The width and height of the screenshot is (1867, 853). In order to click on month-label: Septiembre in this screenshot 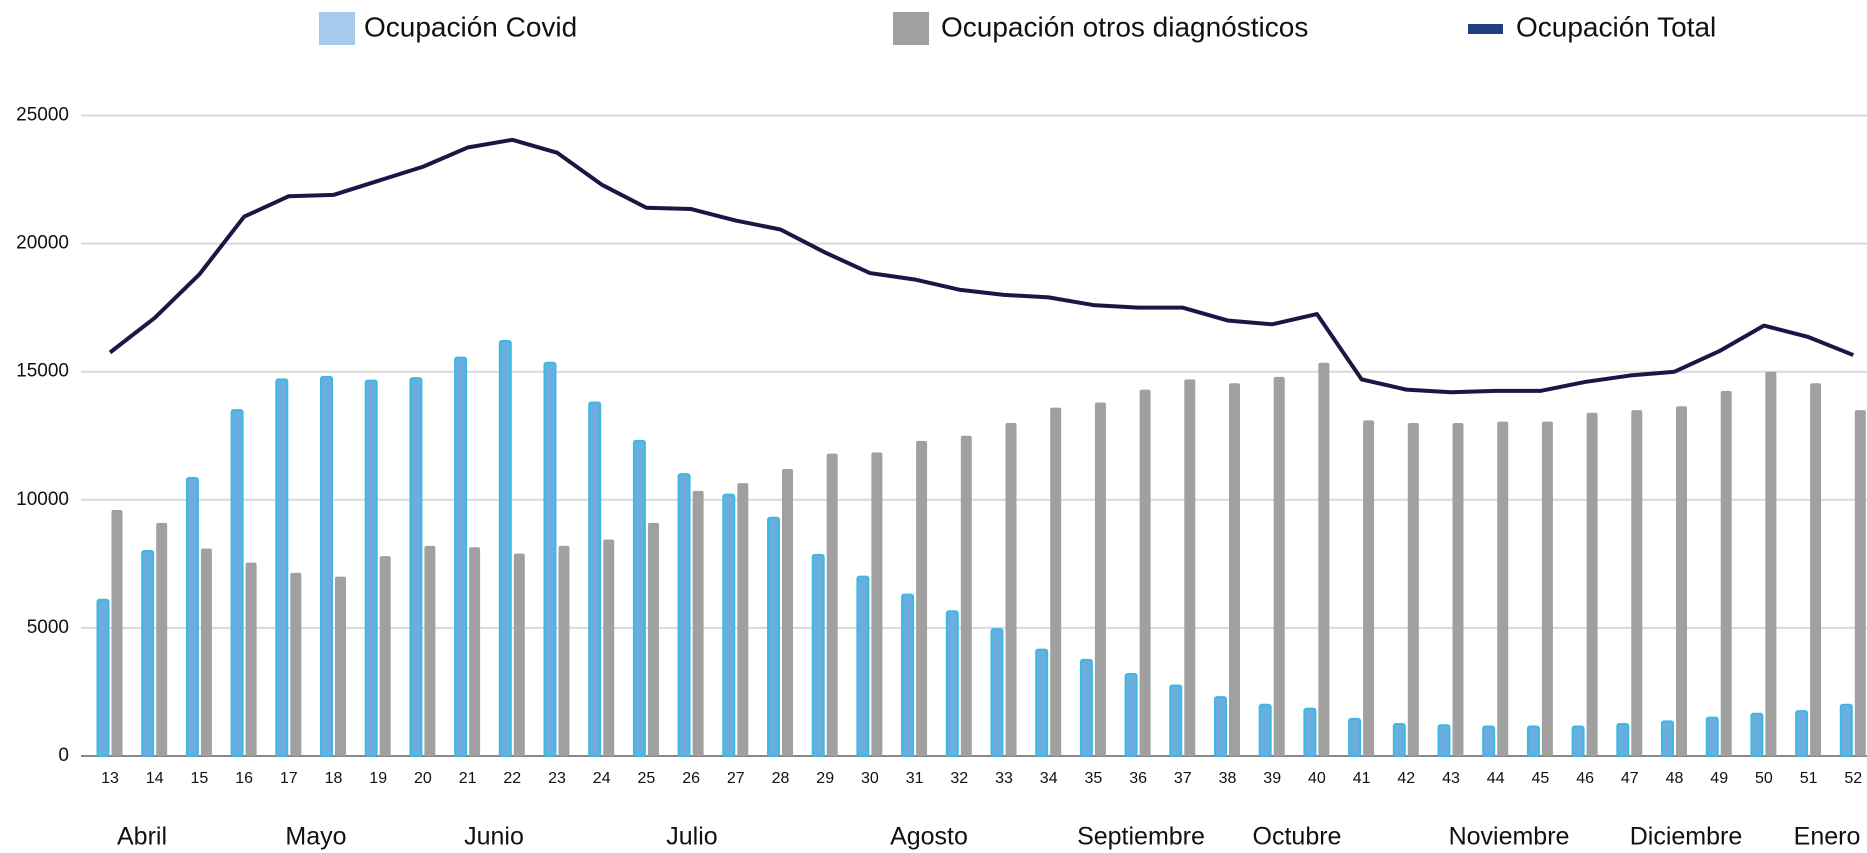, I will do `click(1141, 837)`.